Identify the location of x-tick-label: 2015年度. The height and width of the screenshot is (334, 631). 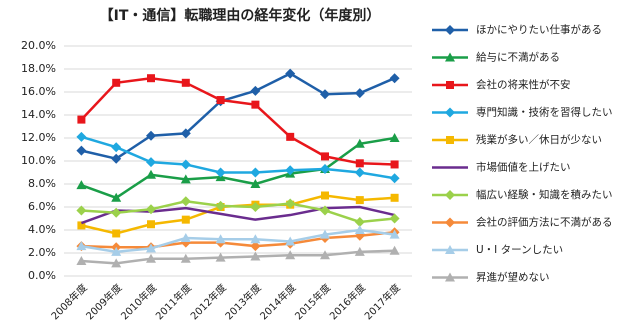
(312, 301).